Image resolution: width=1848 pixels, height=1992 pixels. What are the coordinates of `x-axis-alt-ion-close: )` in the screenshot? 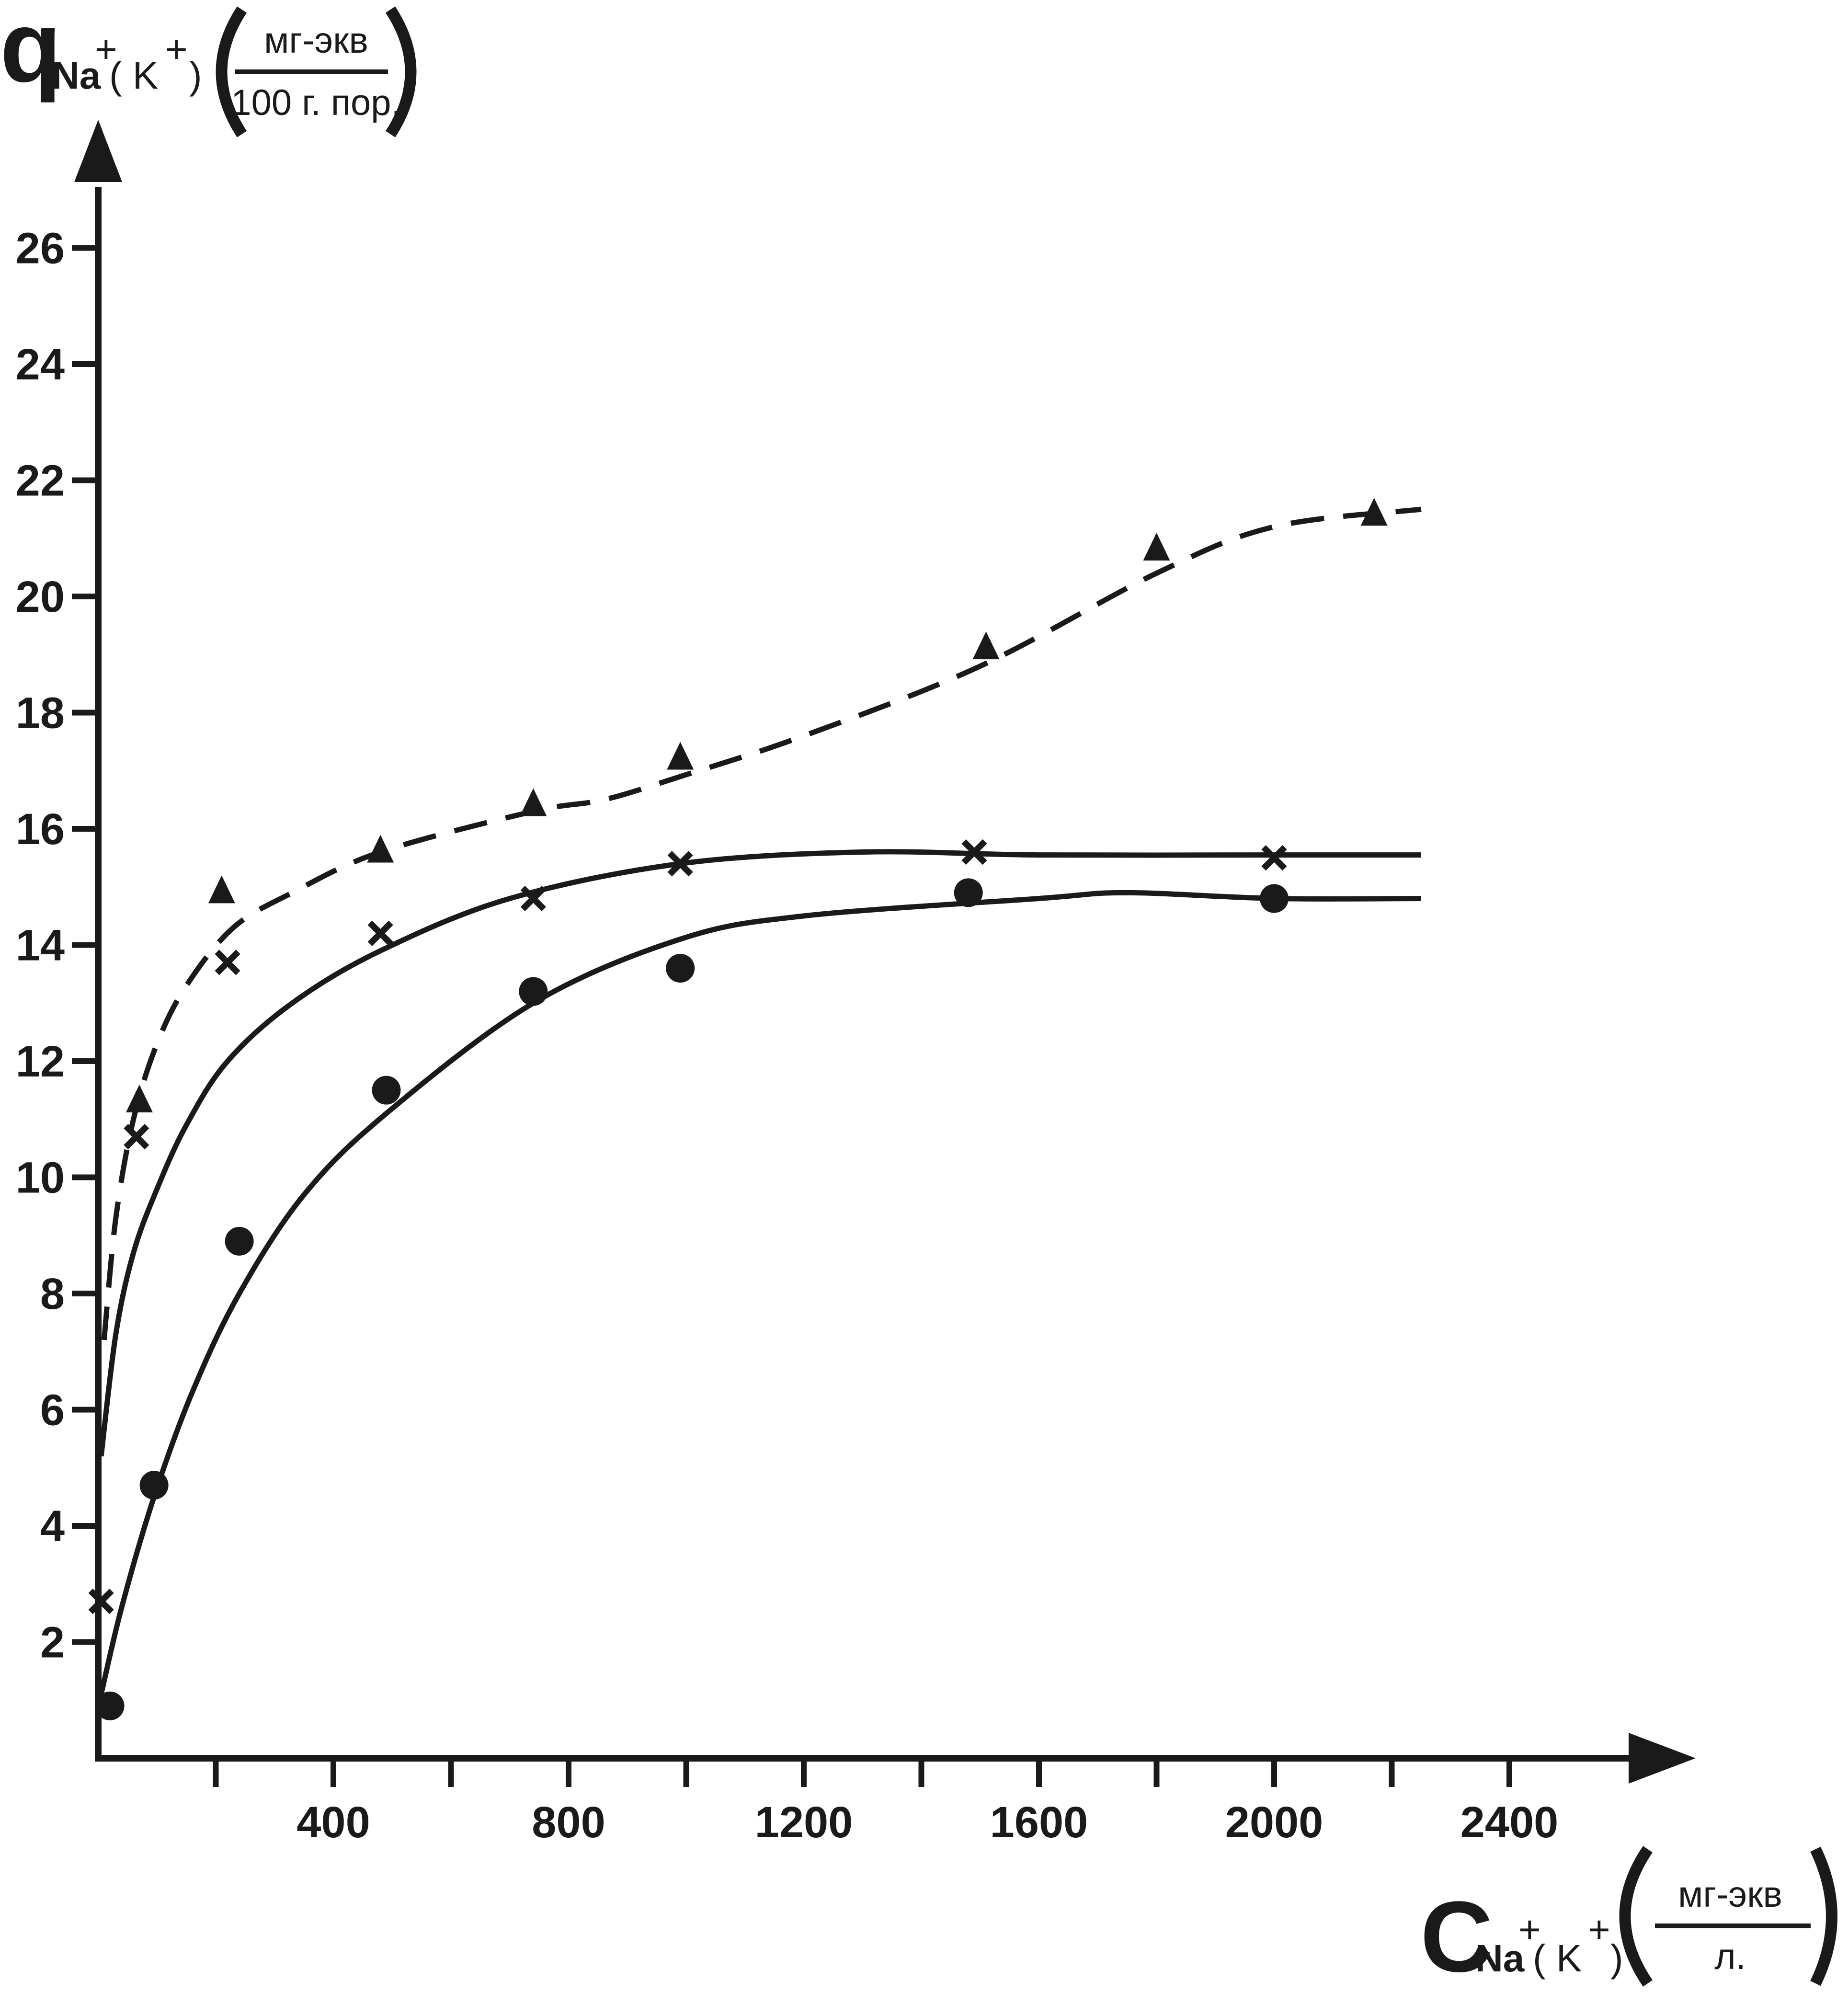 It's located at (1616, 1959).